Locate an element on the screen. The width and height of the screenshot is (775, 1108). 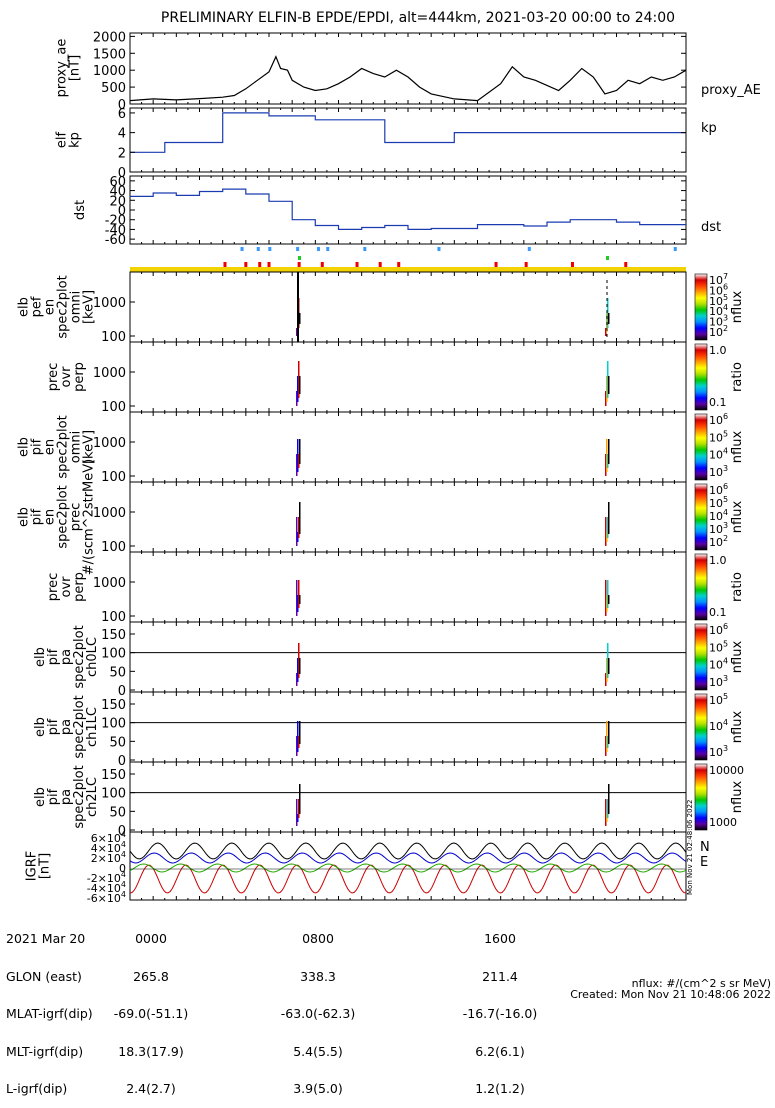
y-axis-label-text: IGRF[nT] is located at coordinates (39, 866).